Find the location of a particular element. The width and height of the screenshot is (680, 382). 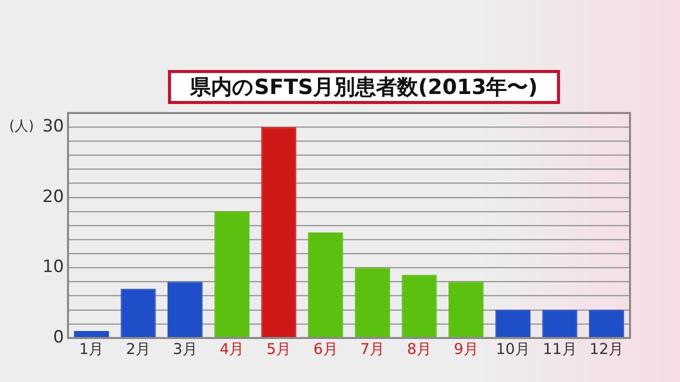

x-tick-label: 12月 is located at coordinates (607, 349).